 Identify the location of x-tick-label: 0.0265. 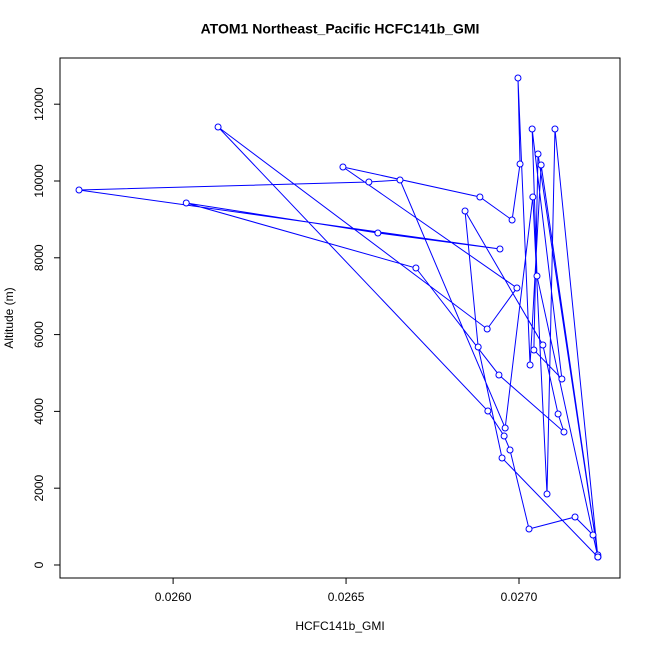
(346, 597).